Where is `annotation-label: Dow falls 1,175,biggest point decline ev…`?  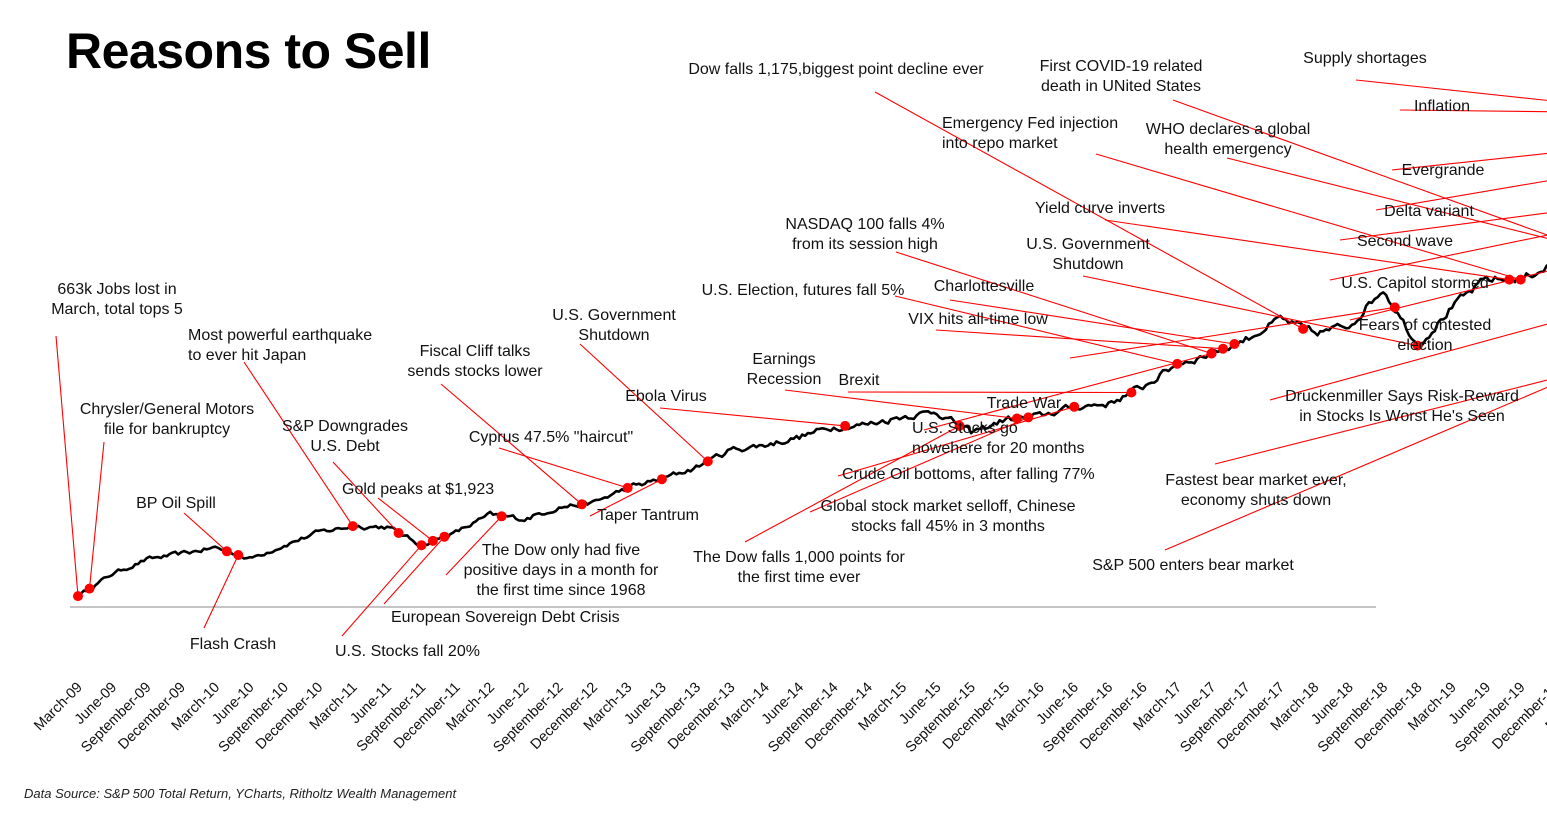
annotation-label: Dow falls 1,175,biggest point decline ev… is located at coordinates (836, 69).